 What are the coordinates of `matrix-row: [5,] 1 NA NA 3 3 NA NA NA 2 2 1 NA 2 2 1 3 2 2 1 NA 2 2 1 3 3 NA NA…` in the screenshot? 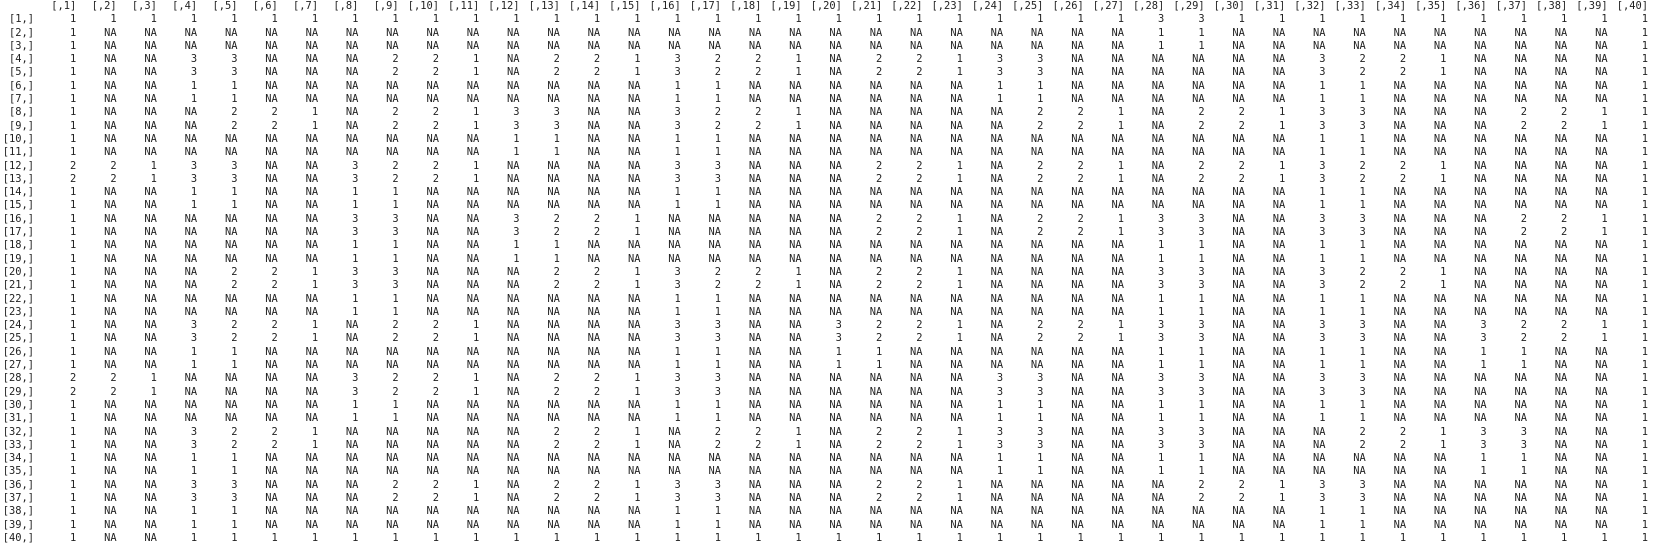 It's located at (825, 72).